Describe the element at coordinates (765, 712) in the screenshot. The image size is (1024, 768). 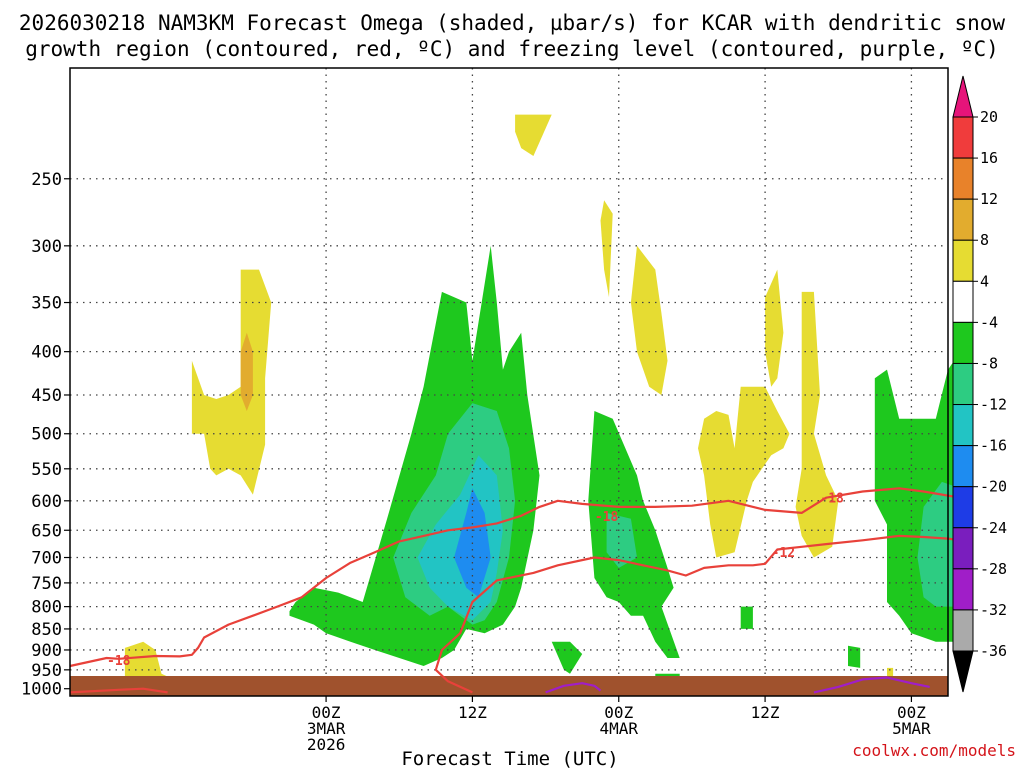
I see `x-tick-label-3-0: 12Z` at that location.